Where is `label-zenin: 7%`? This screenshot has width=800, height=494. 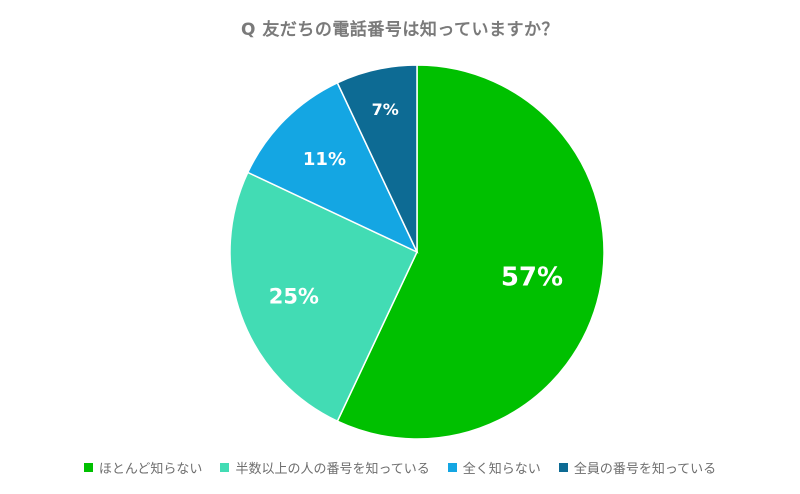 label-zenin: 7% is located at coordinates (385, 109).